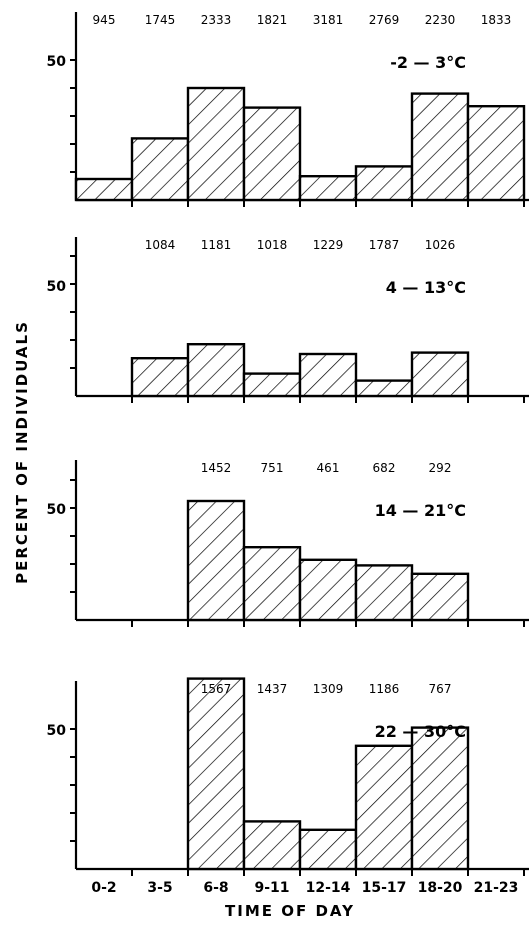 This screenshot has height=926, width=529. I want to click on sample-size-label: 2769, so click(384, 20).